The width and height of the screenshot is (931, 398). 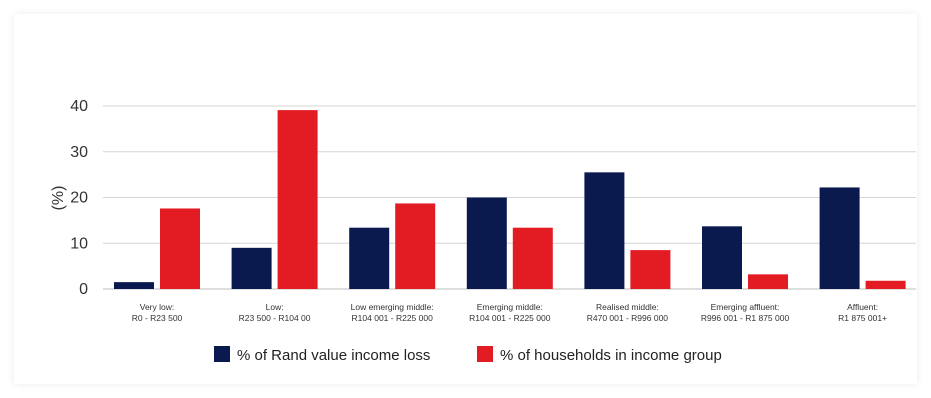 I want to click on y-tick-label: 10, so click(x=79, y=243).